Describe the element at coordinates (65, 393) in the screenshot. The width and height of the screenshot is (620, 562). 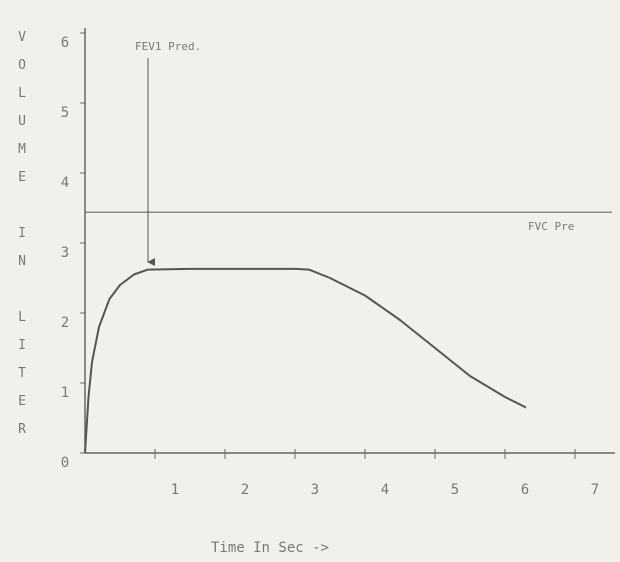
I see `y-tick-label: 1` at that location.